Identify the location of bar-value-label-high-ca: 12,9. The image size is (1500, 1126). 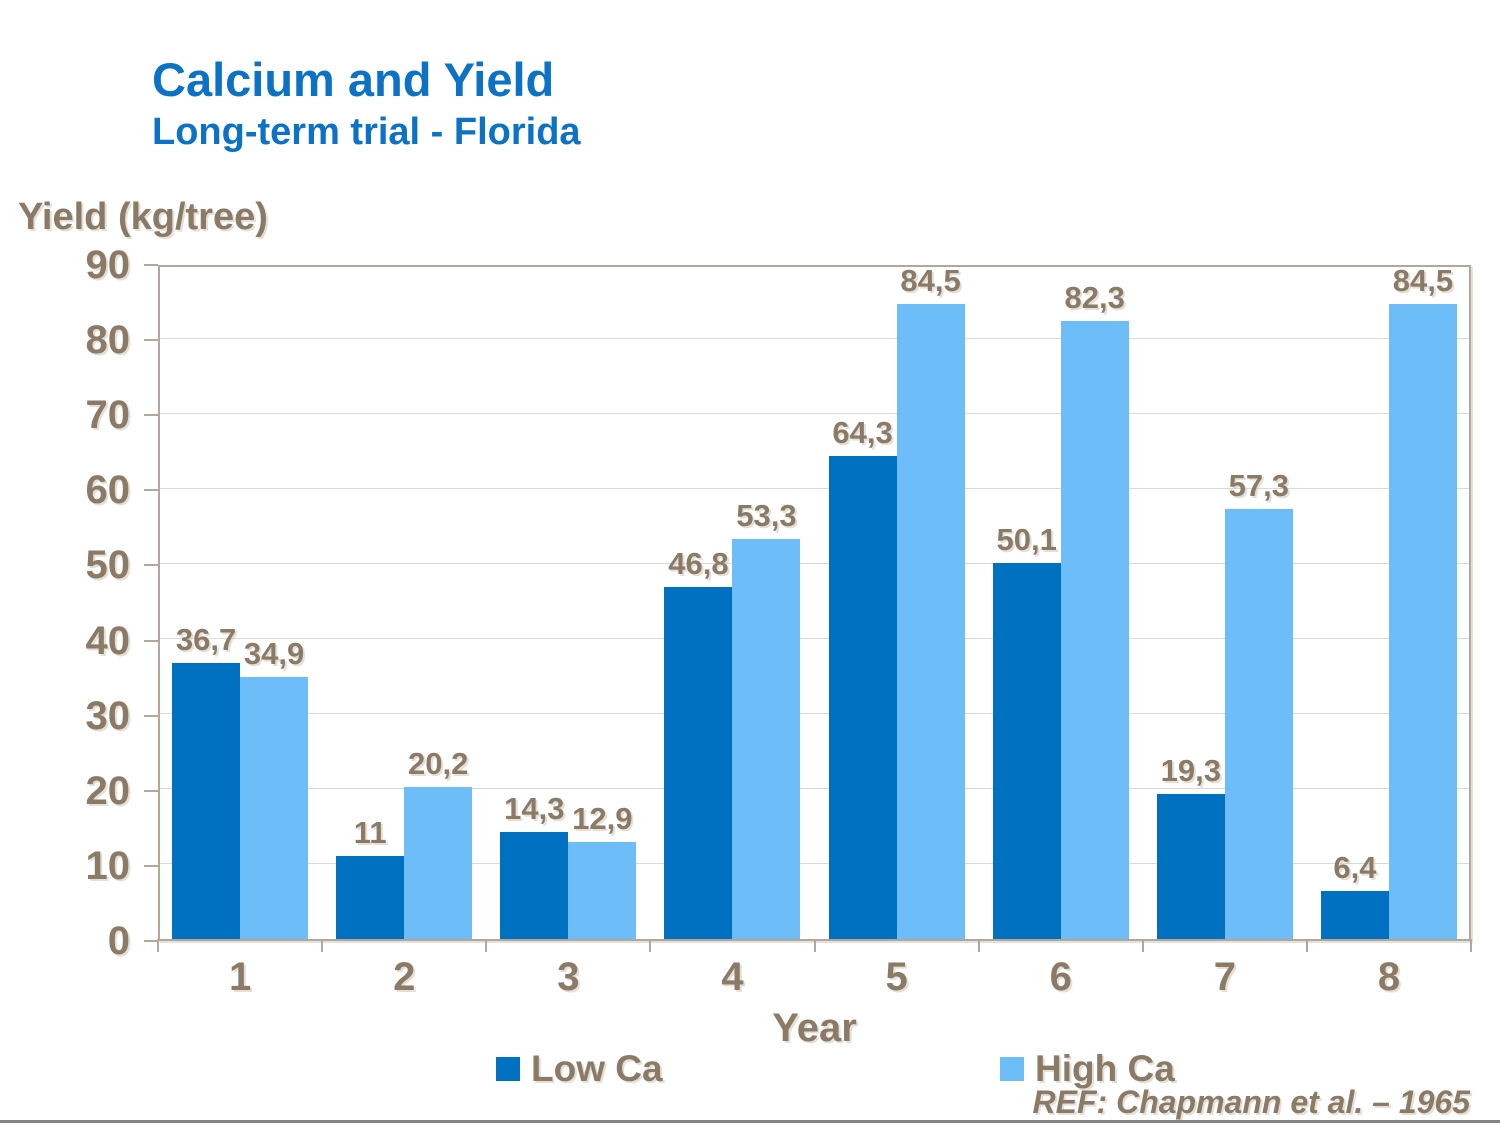
(602, 819).